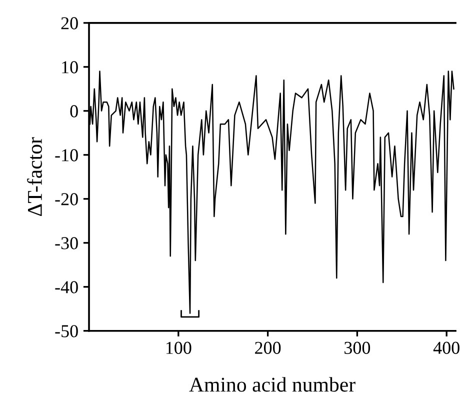 The height and width of the screenshot is (402, 476). I want to click on y-tick-label: -40, so click(66, 287).